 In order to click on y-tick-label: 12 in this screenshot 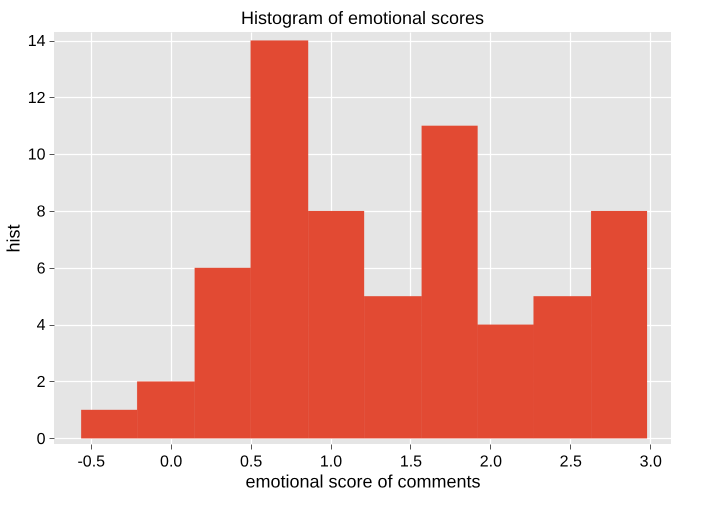, I will do `click(37, 98)`.